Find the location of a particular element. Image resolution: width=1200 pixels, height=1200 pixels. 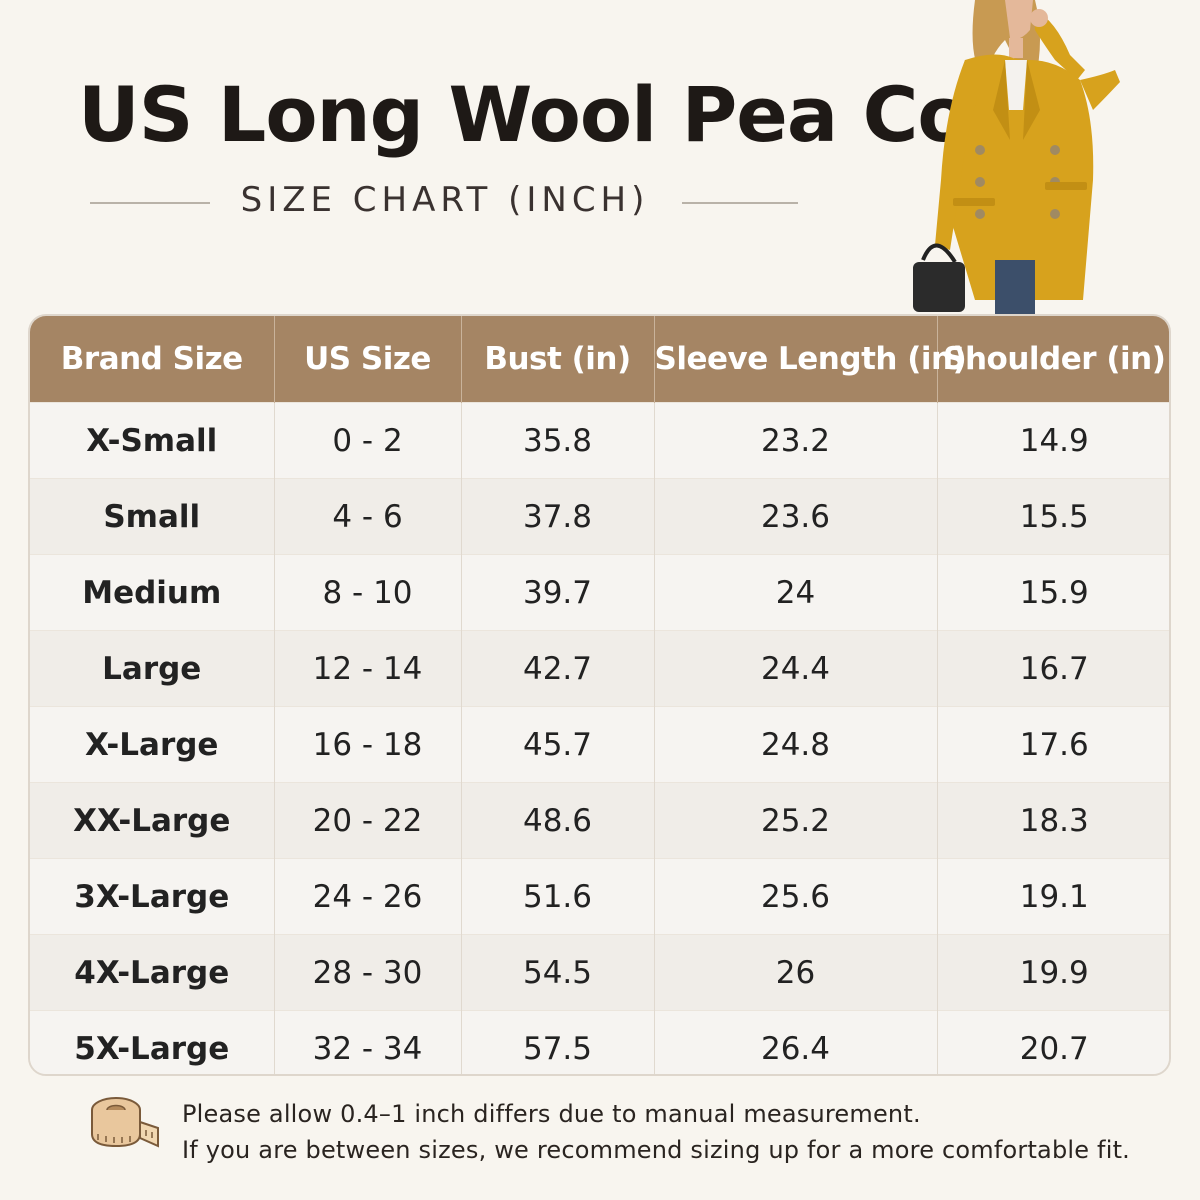

shoulder-cell: 14.9 is located at coordinates (1053, 440).